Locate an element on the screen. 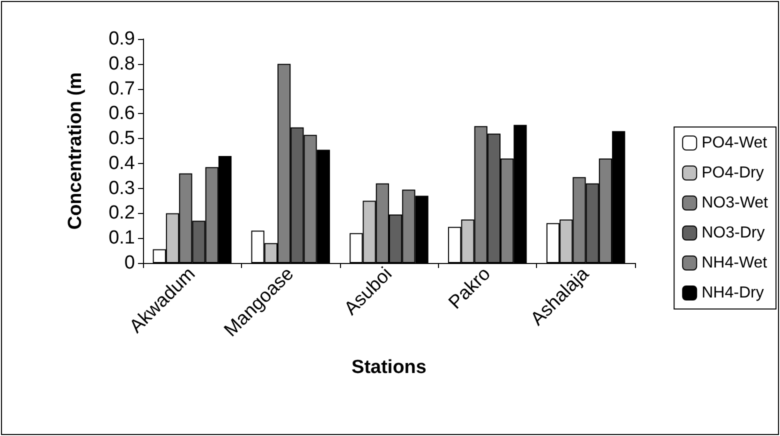 This screenshot has height=436, width=780. y-tick-label: 0.8 is located at coordinates (121, 63).